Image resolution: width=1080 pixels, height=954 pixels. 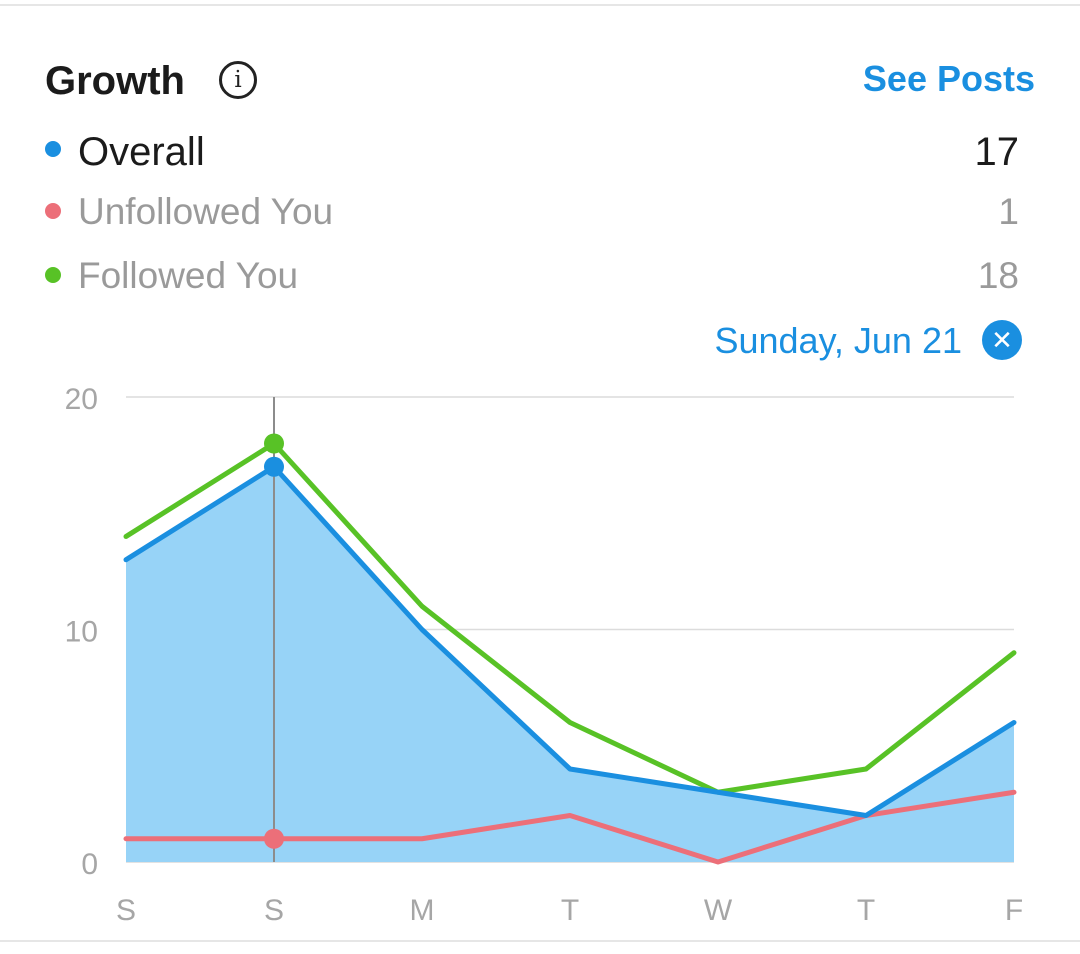 I want to click on overall-dot-icon, so click(x=53, y=149).